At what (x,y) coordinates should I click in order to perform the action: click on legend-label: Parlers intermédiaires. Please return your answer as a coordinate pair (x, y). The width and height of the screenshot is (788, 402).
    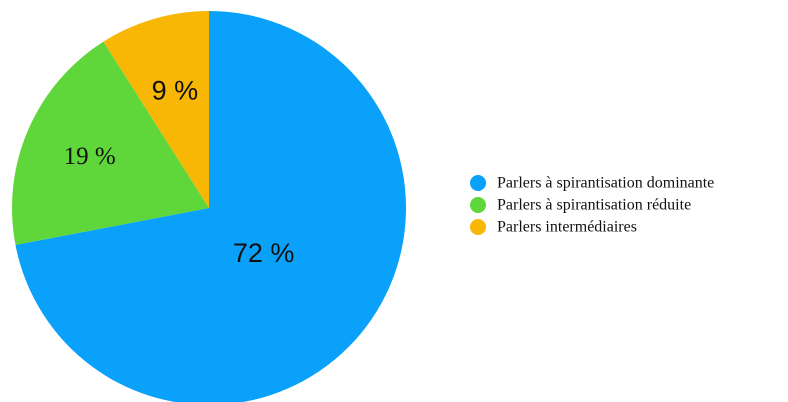
    Looking at the image, I should click on (567, 227).